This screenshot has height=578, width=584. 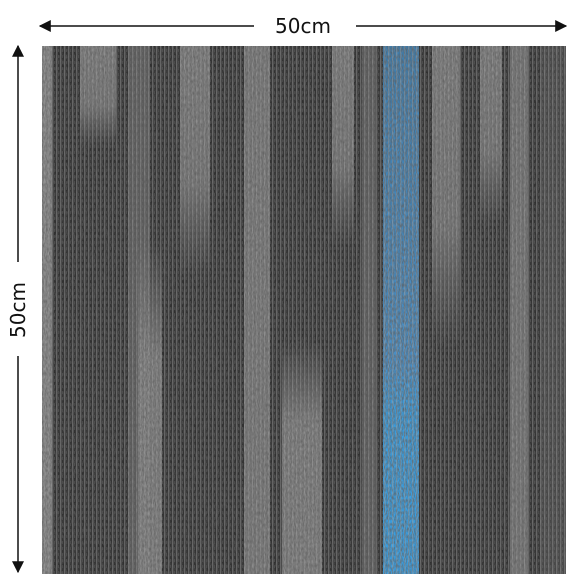 I want to click on height-dimension: 50cm, so click(x=18, y=309).